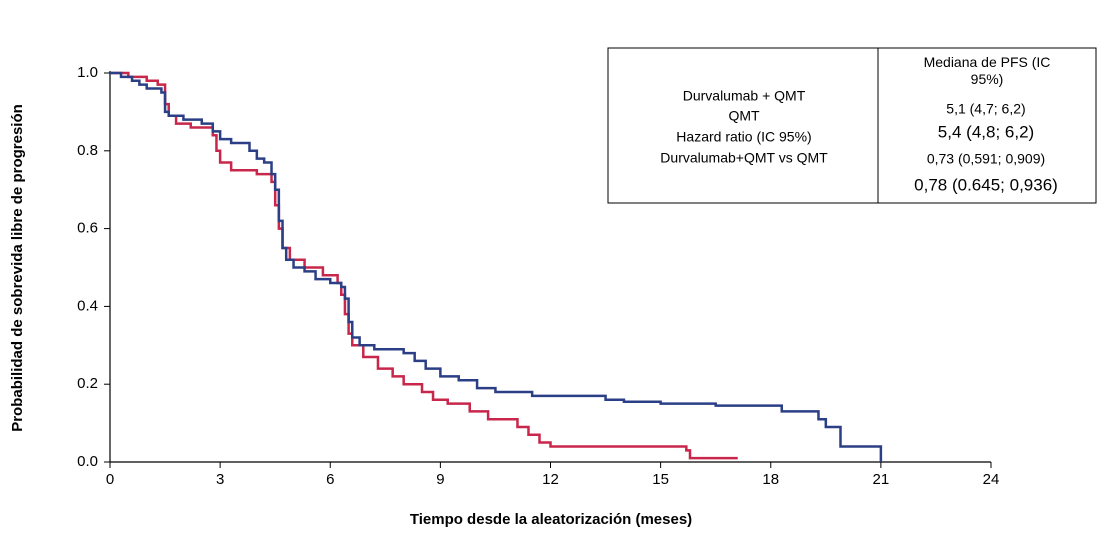 The image size is (1107, 534). What do you see at coordinates (991, 479) in the screenshot?
I see `x-tick-label: 24` at bounding box center [991, 479].